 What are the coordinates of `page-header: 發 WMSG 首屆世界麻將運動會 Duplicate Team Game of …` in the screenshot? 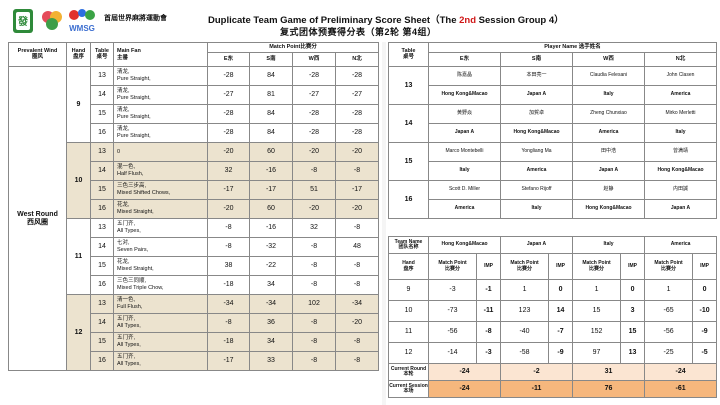 It's located at (360, 21).